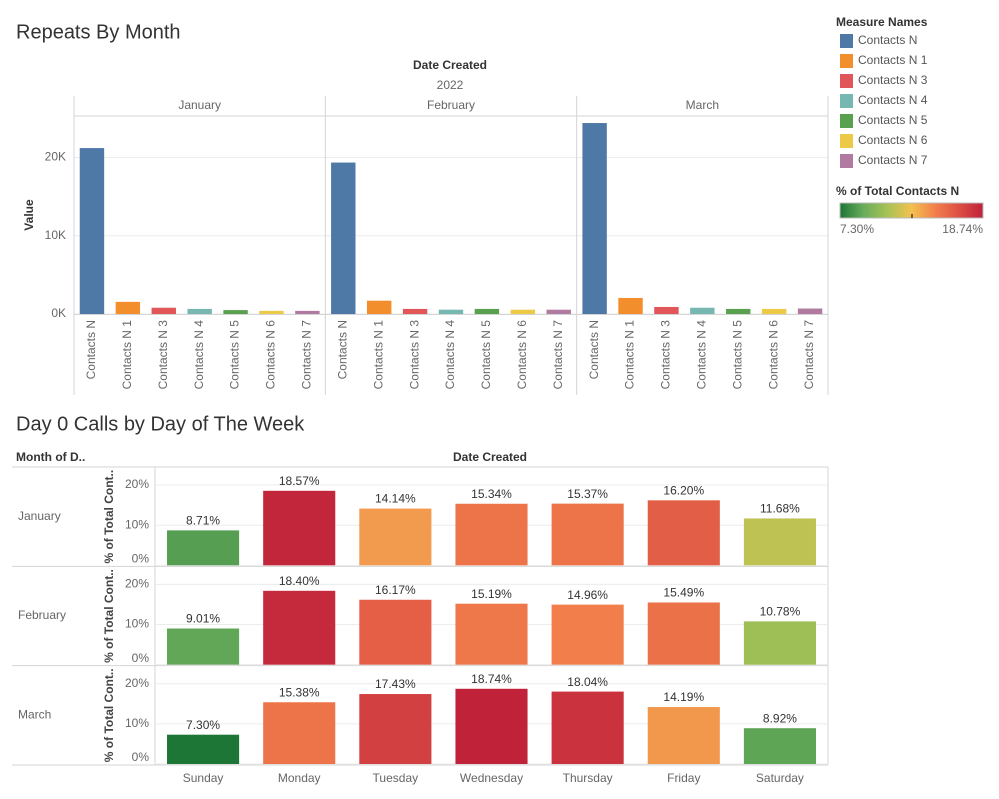 Image resolution: width=999 pixels, height=799 pixels. What do you see at coordinates (39, 516) in the screenshot?
I see `row-label: January` at bounding box center [39, 516].